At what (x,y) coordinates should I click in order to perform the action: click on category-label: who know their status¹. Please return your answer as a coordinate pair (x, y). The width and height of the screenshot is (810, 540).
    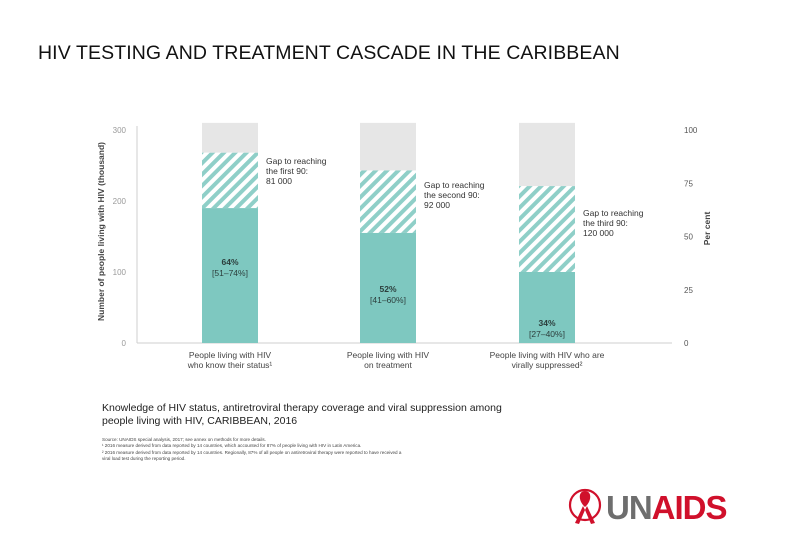
    Looking at the image, I should click on (230, 365).